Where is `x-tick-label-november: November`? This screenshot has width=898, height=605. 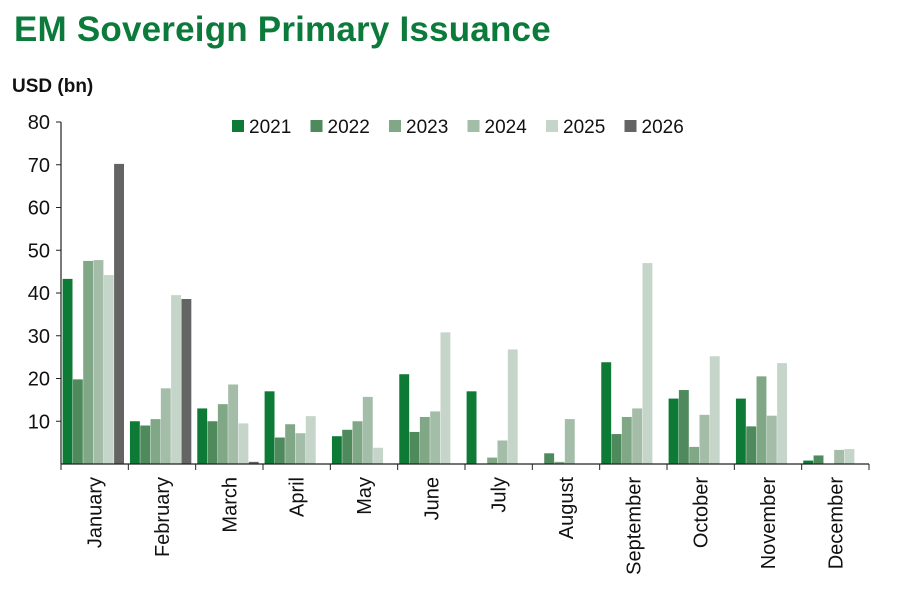 x-tick-label-november: November is located at coordinates (769, 523).